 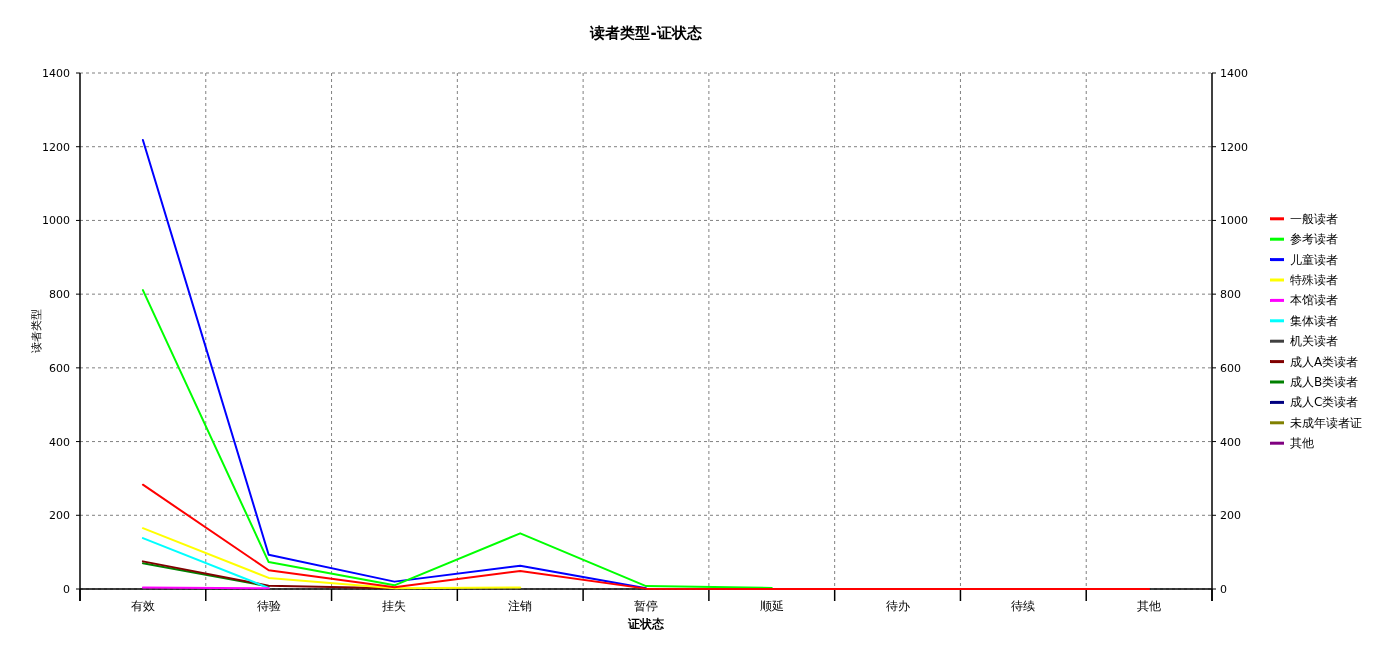 I want to click on legend-label: 其他, so click(x=1302, y=443).